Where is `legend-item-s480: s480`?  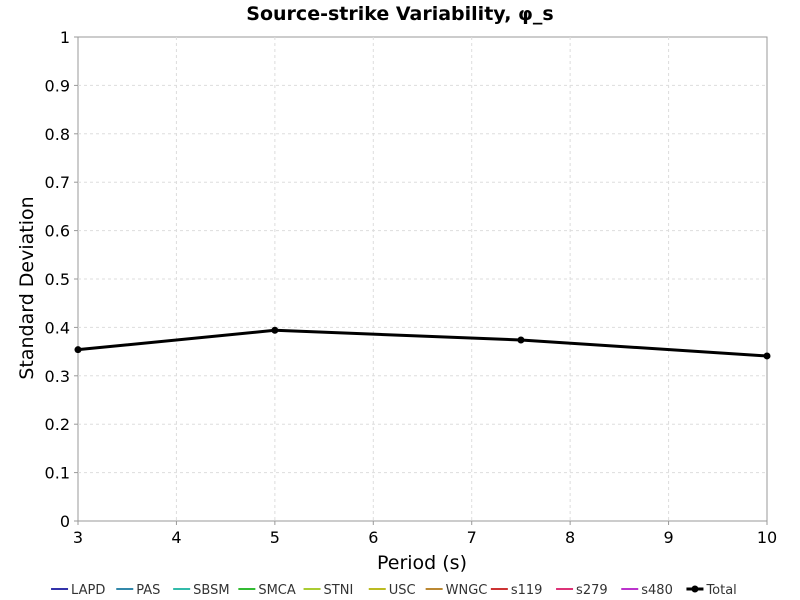 legend-item-s480: s480 is located at coordinates (647, 590).